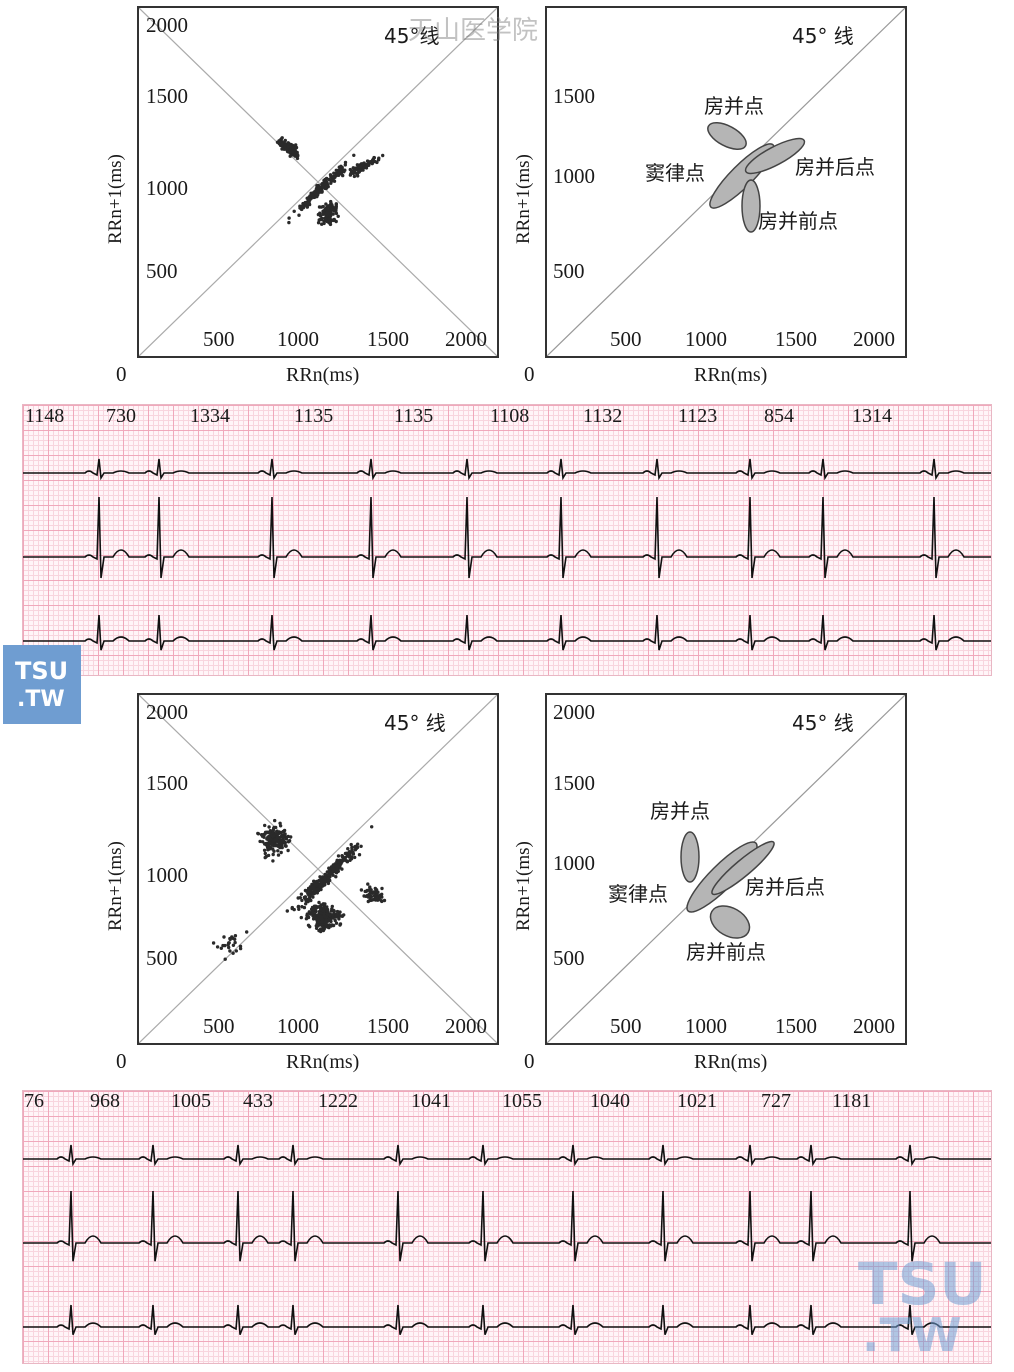 Image resolution: width=1014 pixels, height=1372 pixels. Describe the element at coordinates (473, 31) in the screenshot. I see `watermark-text: 天山医学院` at that location.